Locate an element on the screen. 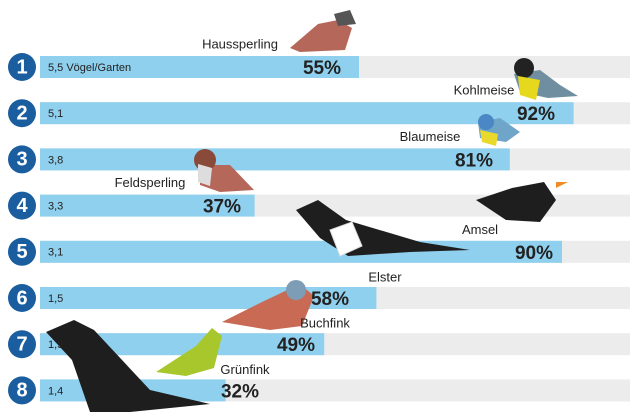 The image size is (630, 412). bird-name: Feldsperling is located at coordinates (150, 182).